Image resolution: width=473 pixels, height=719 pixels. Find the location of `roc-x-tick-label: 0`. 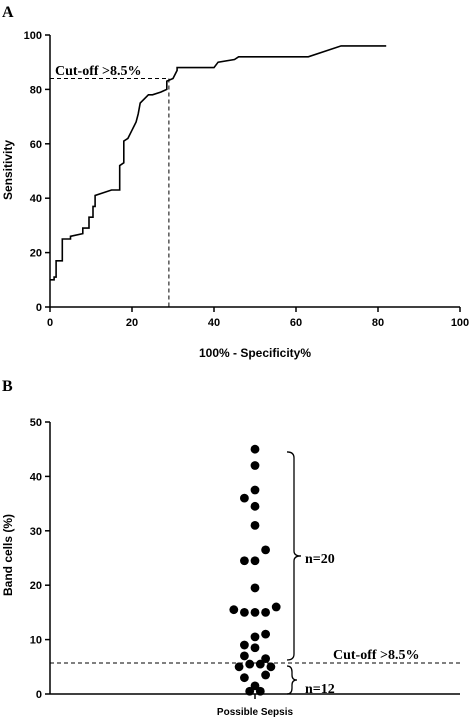

roc-x-tick-label: 0 is located at coordinates (50, 323).